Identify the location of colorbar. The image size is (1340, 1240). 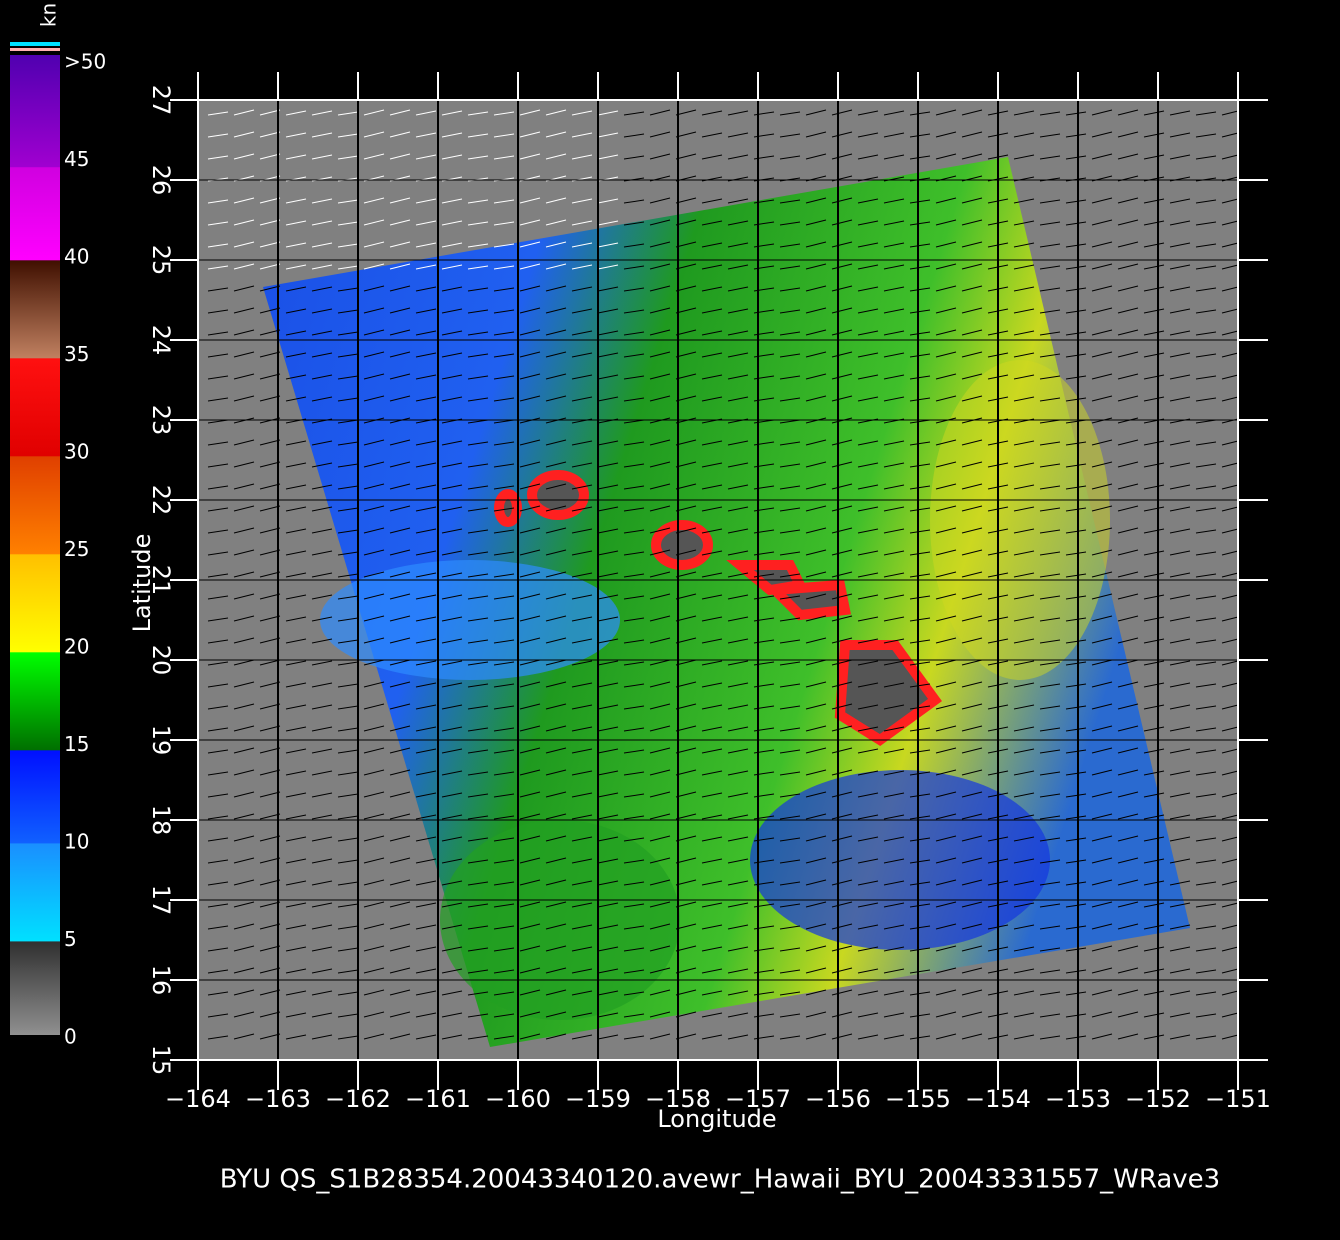
(35, 545).